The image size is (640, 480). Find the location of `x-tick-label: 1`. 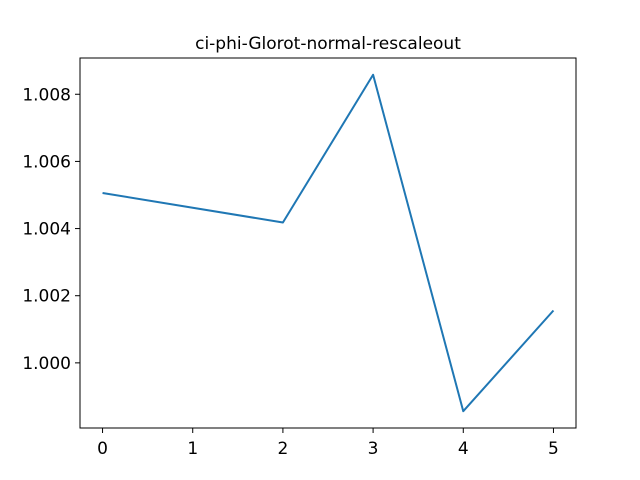

x-tick-label: 1 is located at coordinates (192, 449).